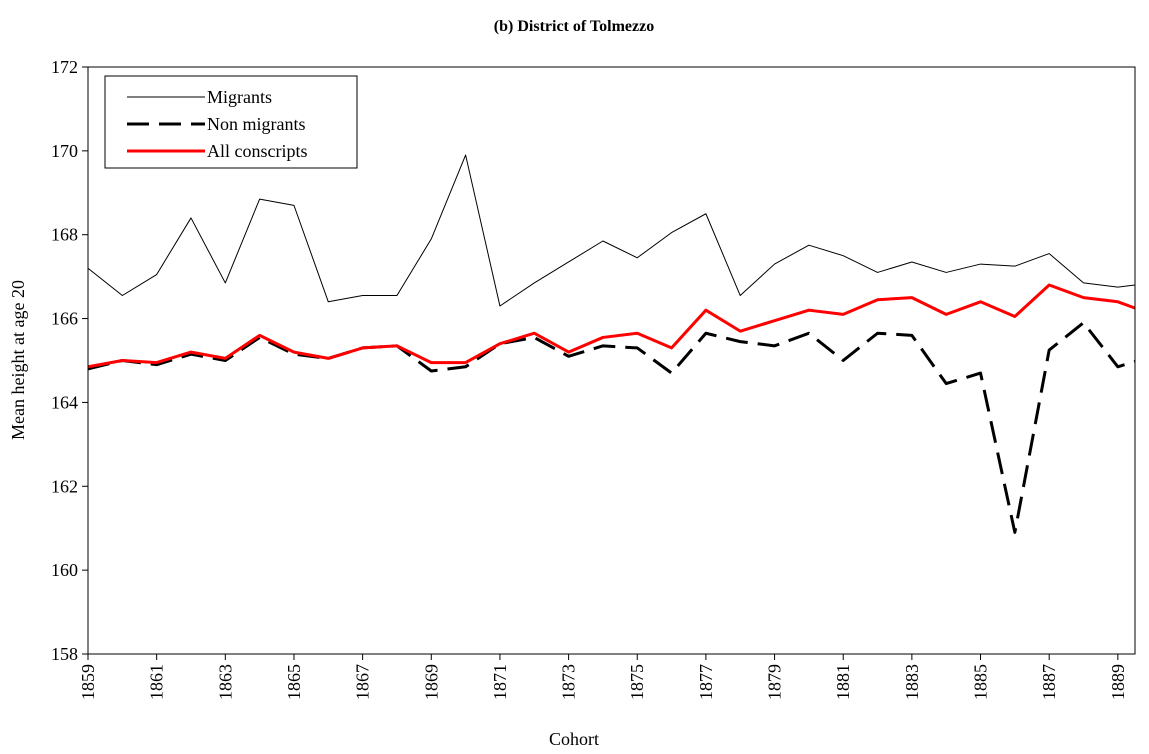  I want to click on y-tick-label: 158, so click(64, 654).